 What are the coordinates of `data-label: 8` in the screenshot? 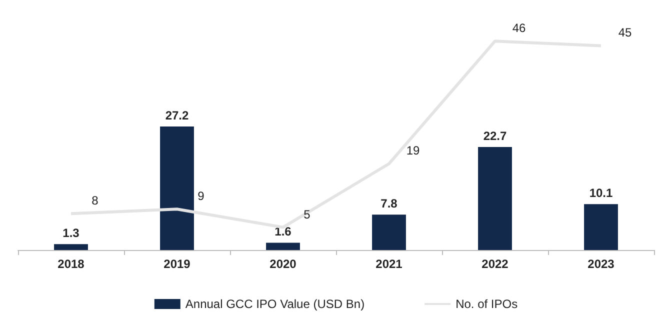 It's located at (95, 201).